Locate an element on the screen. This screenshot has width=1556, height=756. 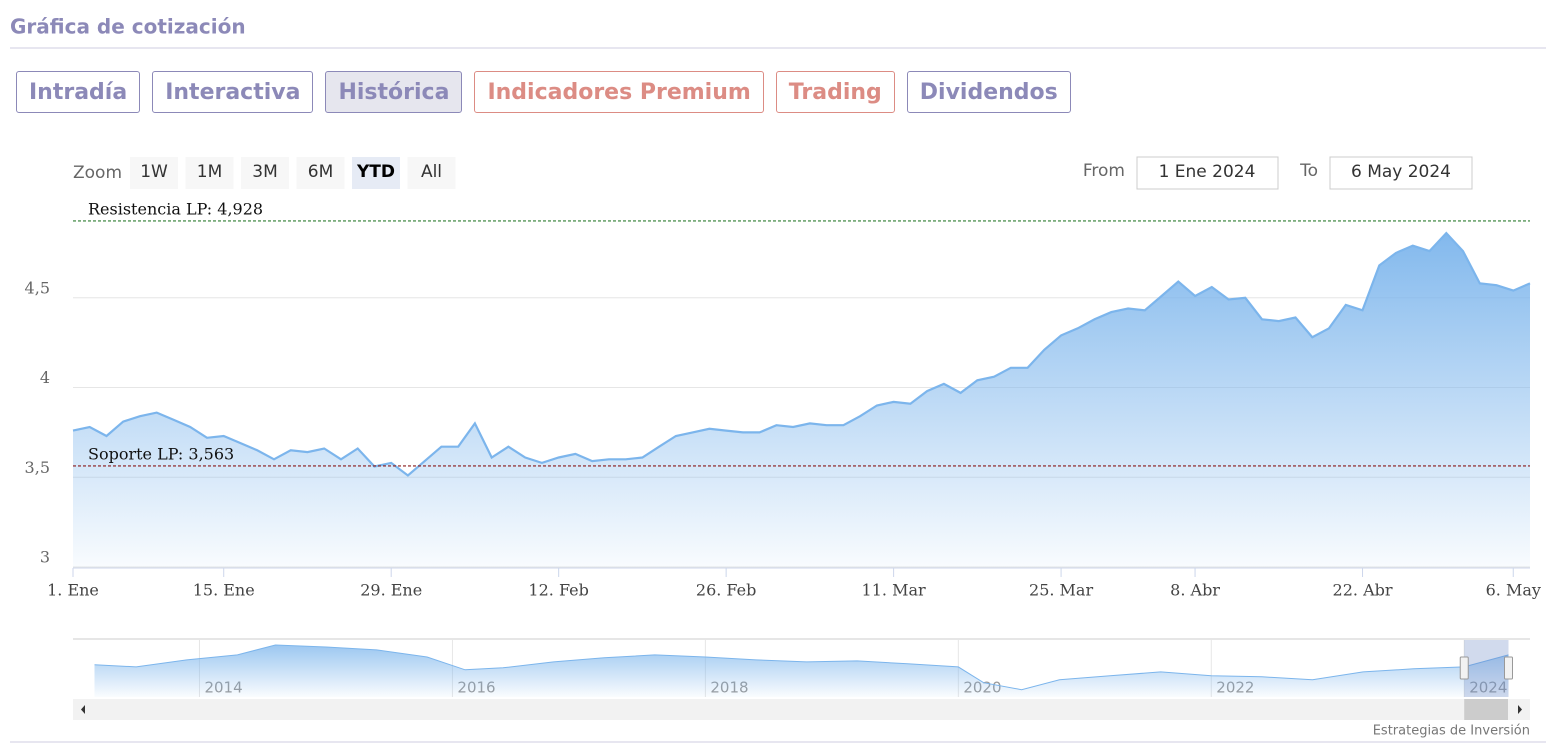
to-value: 6 May 2024 is located at coordinates (1401, 172).